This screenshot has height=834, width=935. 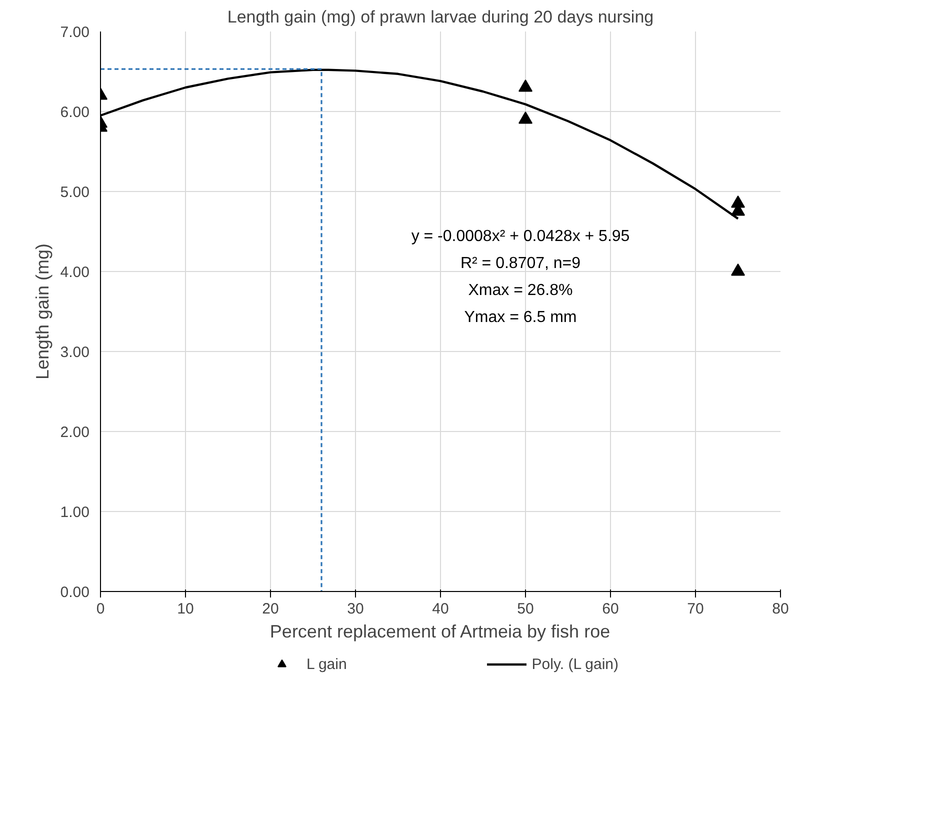 What do you see at coordinates (440, 17) in the screenshot?
I see `chart-title: Length gain (mg) of prawn larvae during 20 days nursing` at bounding box center [440, 17].